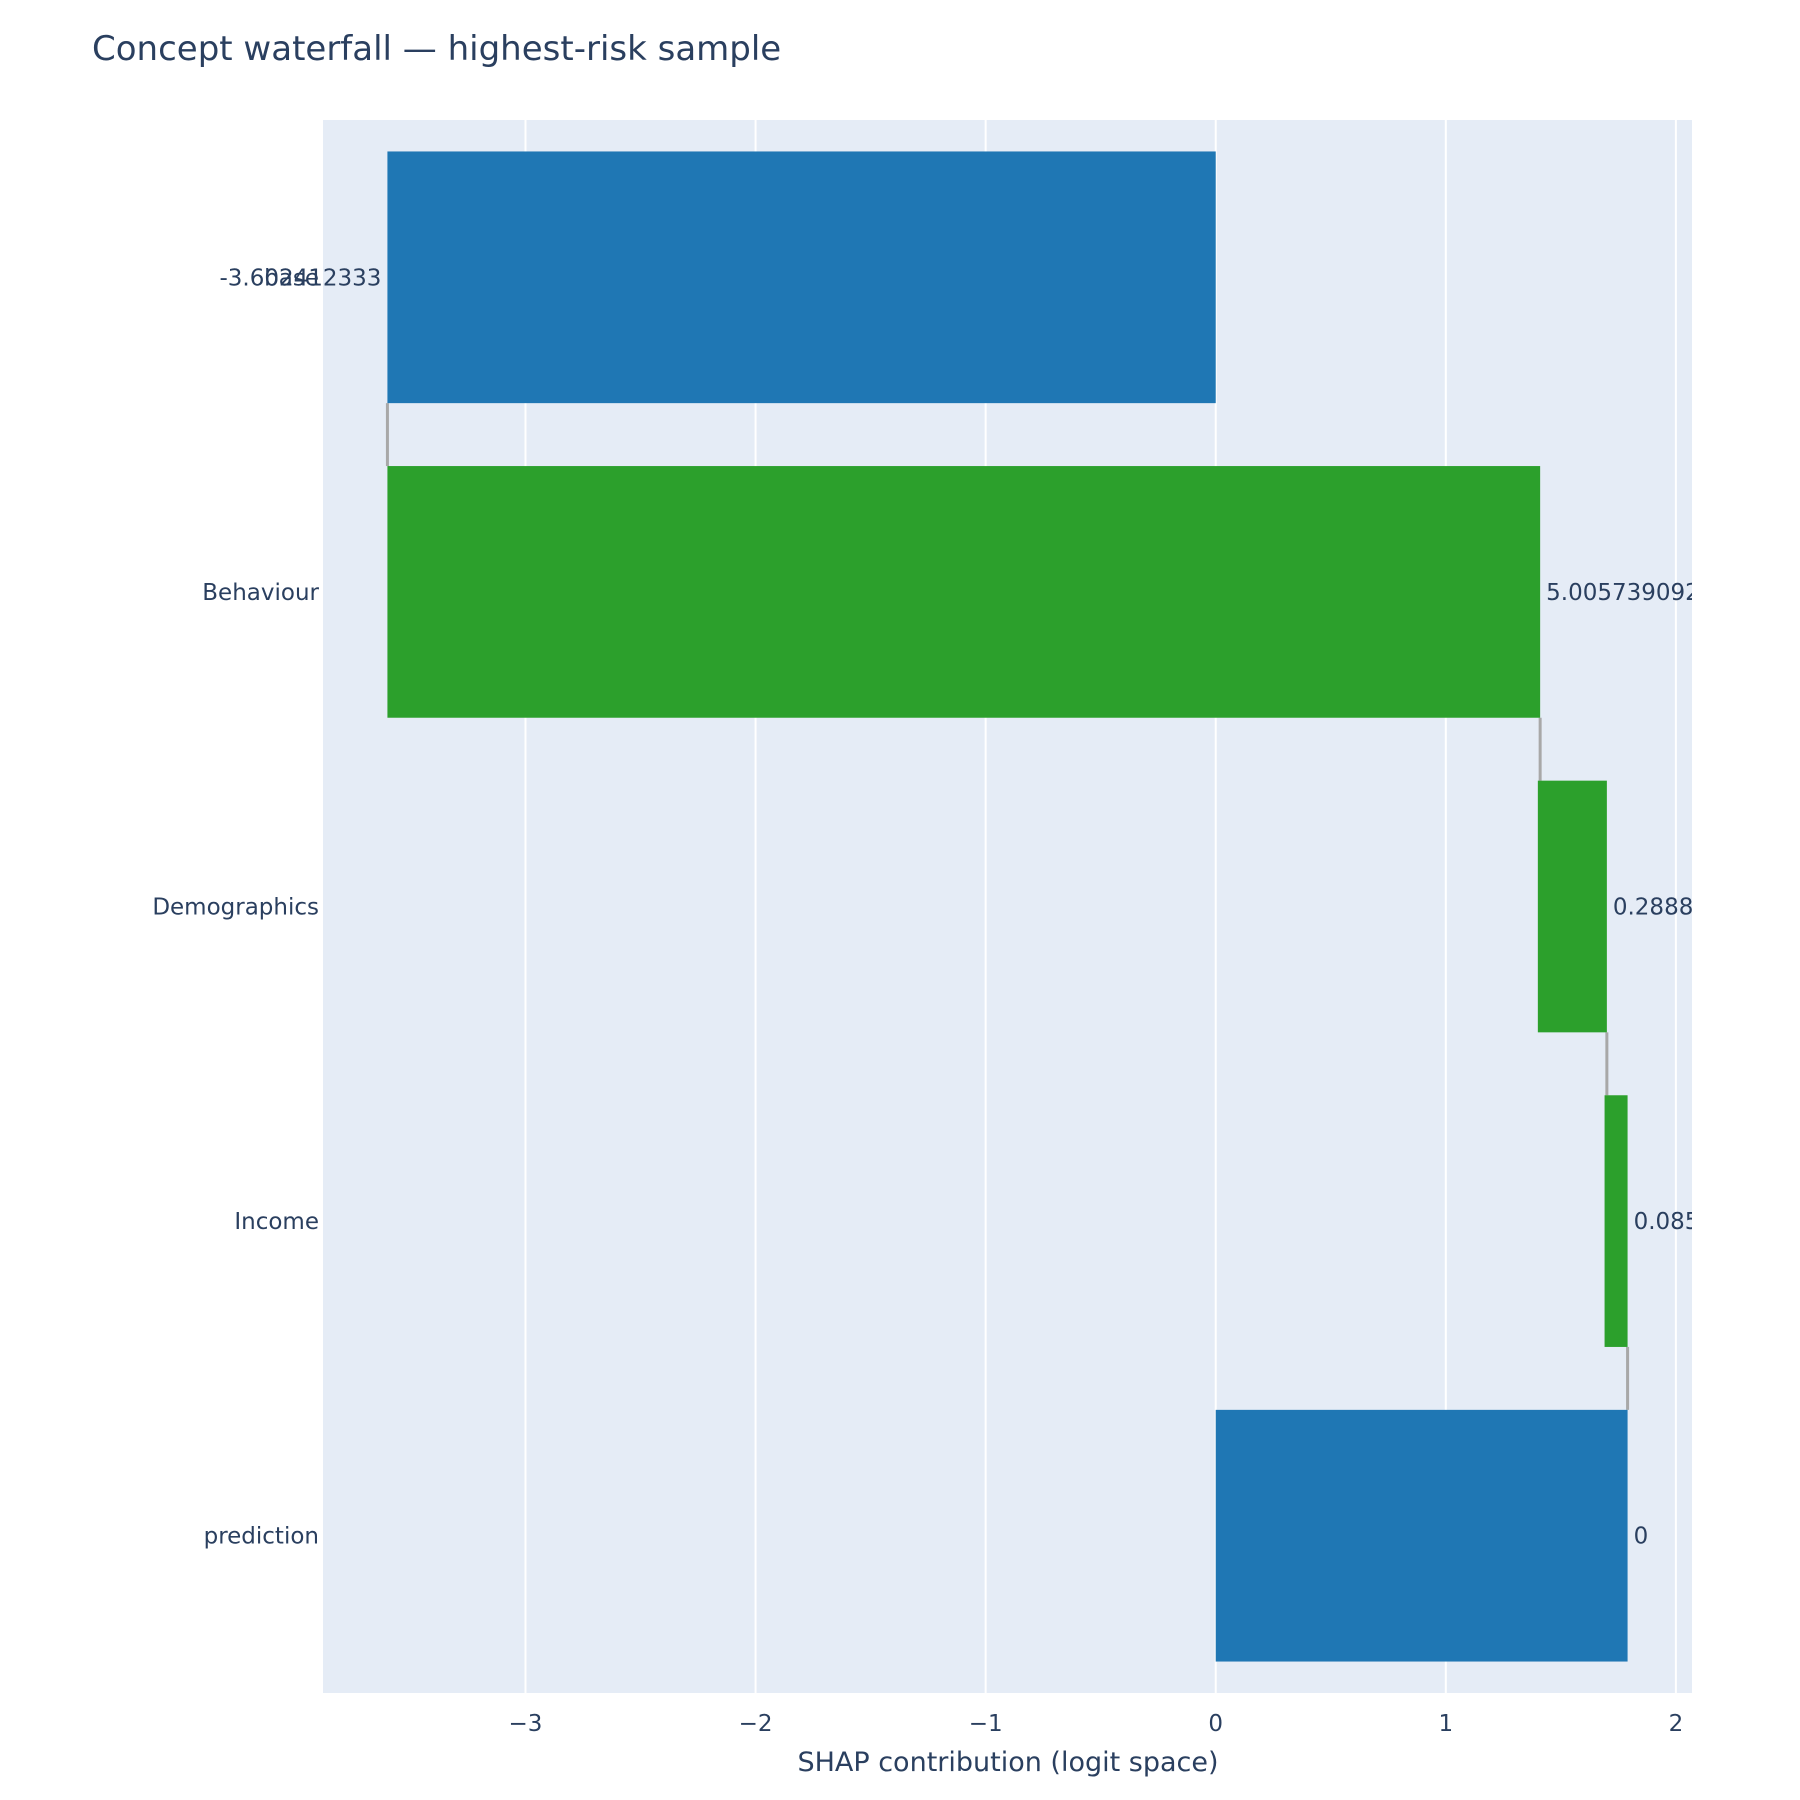  Describe the element at coordinates (986, 1724) in the screenshot. I see `x-tick-label: −1` at that location.